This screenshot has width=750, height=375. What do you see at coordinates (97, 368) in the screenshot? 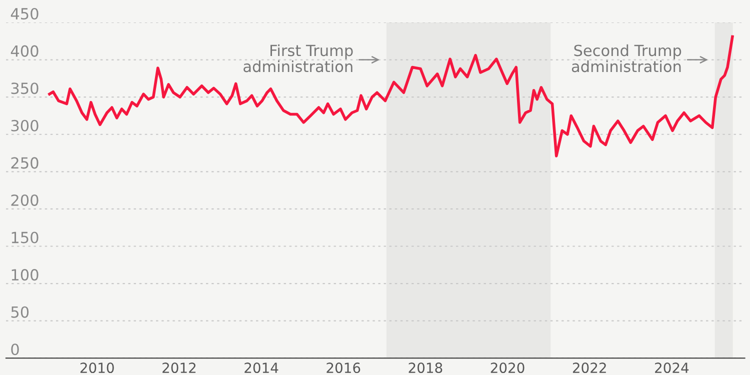
I see `x-tick-label: 2010` at bounding box center [97, 368].